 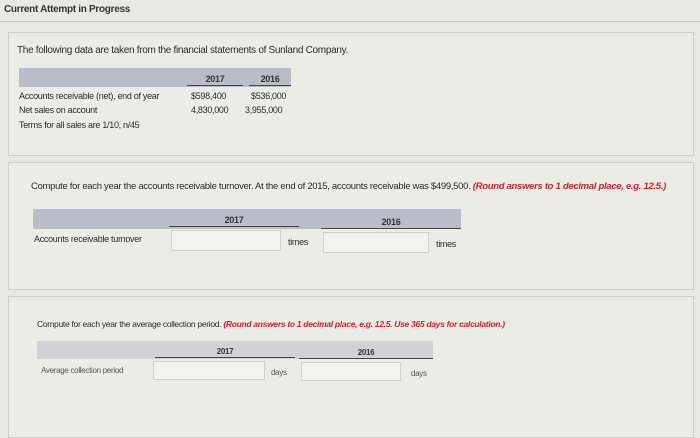 What do you see at coordinates (210, 110) in the screenshot?
I see `cell: 4,830,000` at bounding box center [210, 110].